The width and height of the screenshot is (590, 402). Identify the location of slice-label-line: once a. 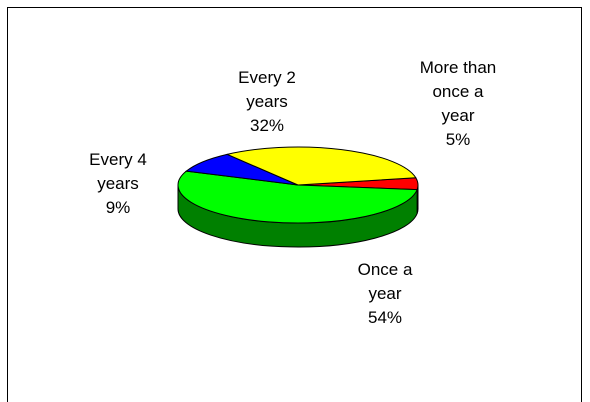
(458, 91).